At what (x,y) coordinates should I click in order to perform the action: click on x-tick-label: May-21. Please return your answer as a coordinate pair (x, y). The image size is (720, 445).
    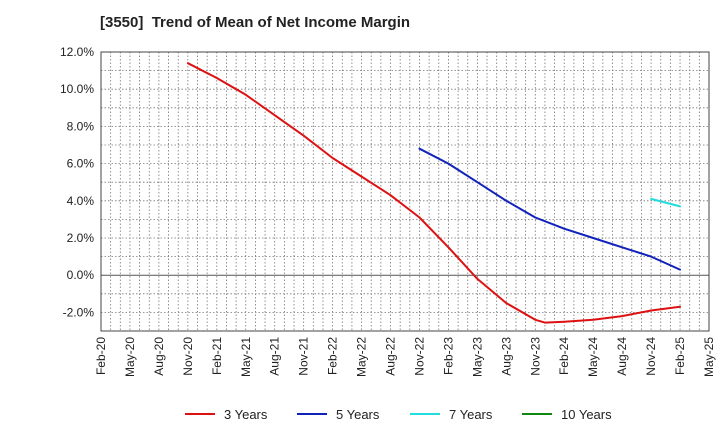
    Looking at the image, I should click on (246, 357).